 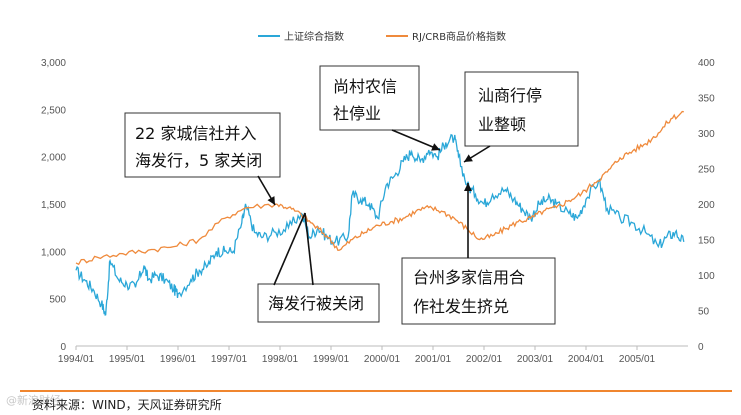 I want to click on y-right-tick-label: 400, so click(x=706, y=63).